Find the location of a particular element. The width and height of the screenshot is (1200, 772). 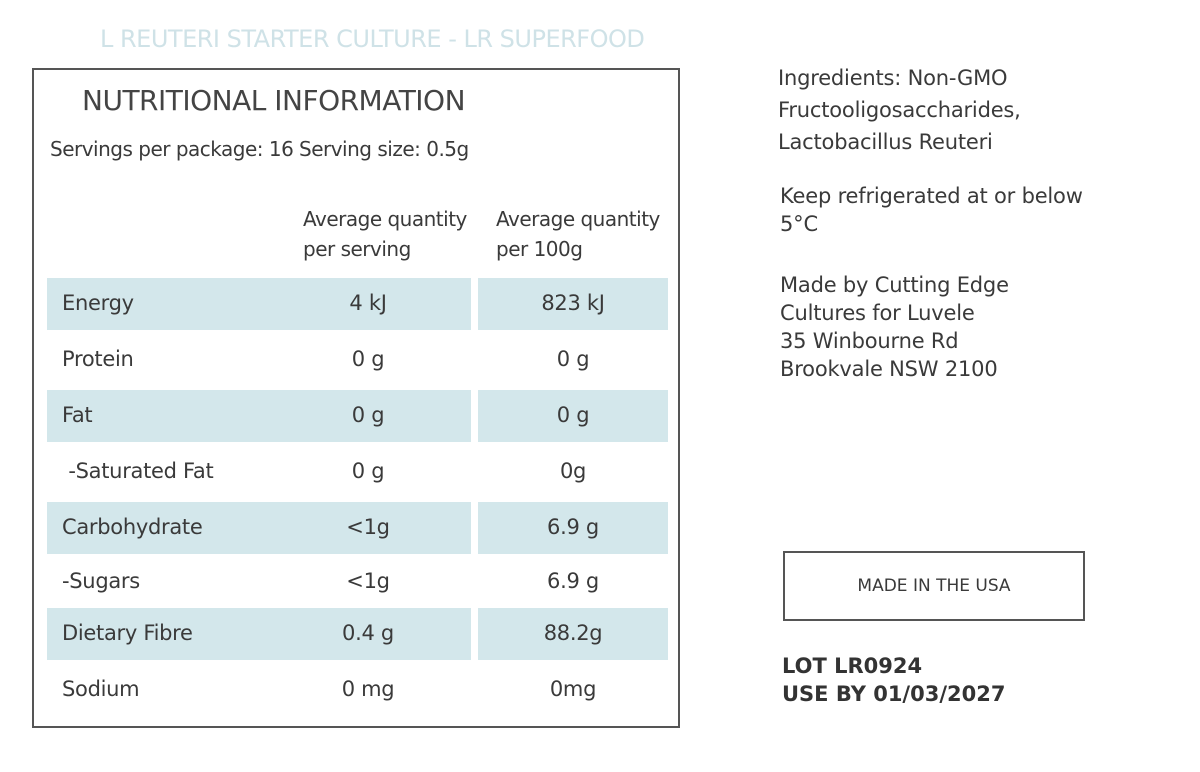

use-by: USE BY 01/03/2027 is located at coordinates (894, 694).